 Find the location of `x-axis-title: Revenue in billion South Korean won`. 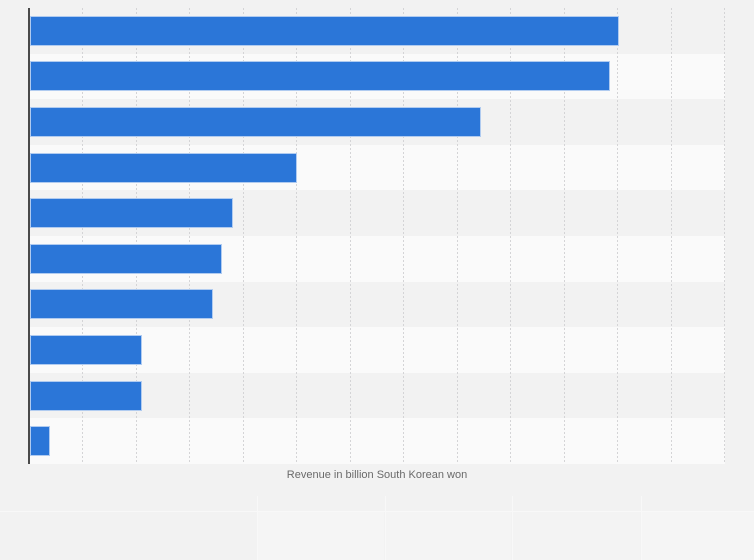

x-axis-title: Revenue in billion South Korean won is located at coordinates (377, 475).